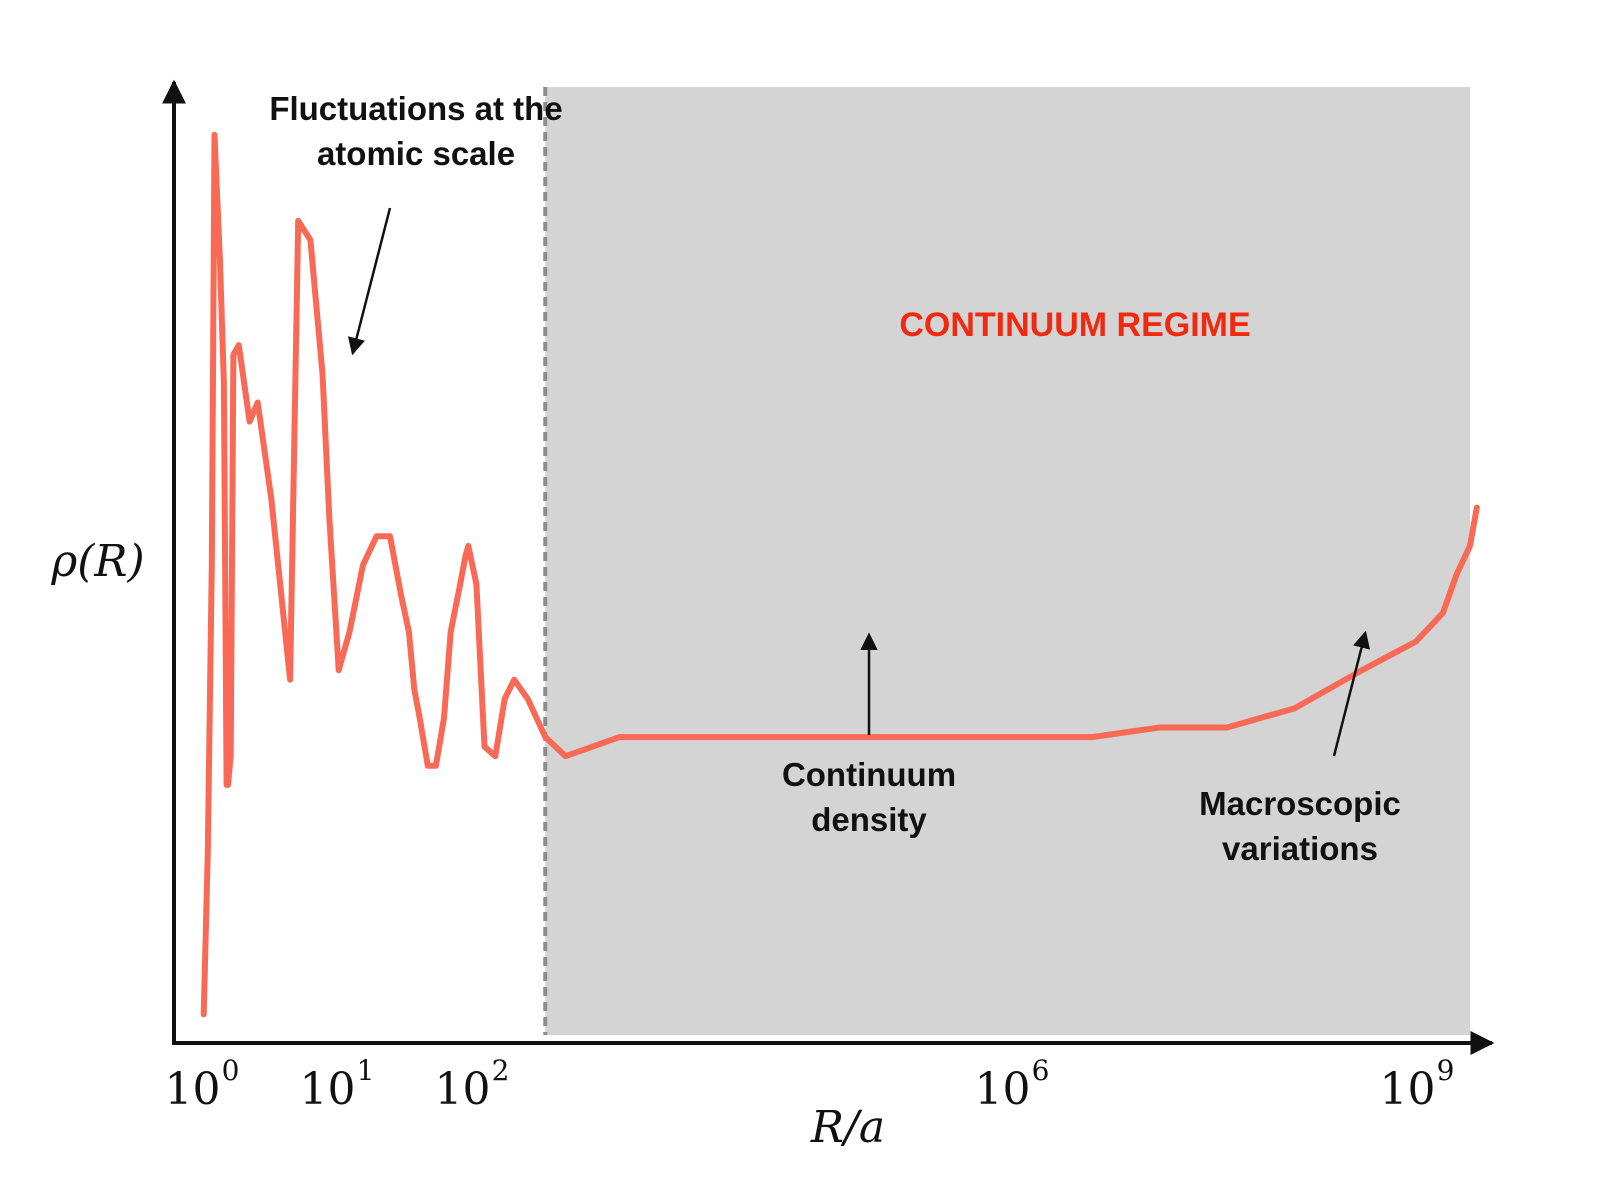 The height and width of the screenshot is (1200, 1600). I want to click on continuum-density-label-line2: density, so click(869, 819).